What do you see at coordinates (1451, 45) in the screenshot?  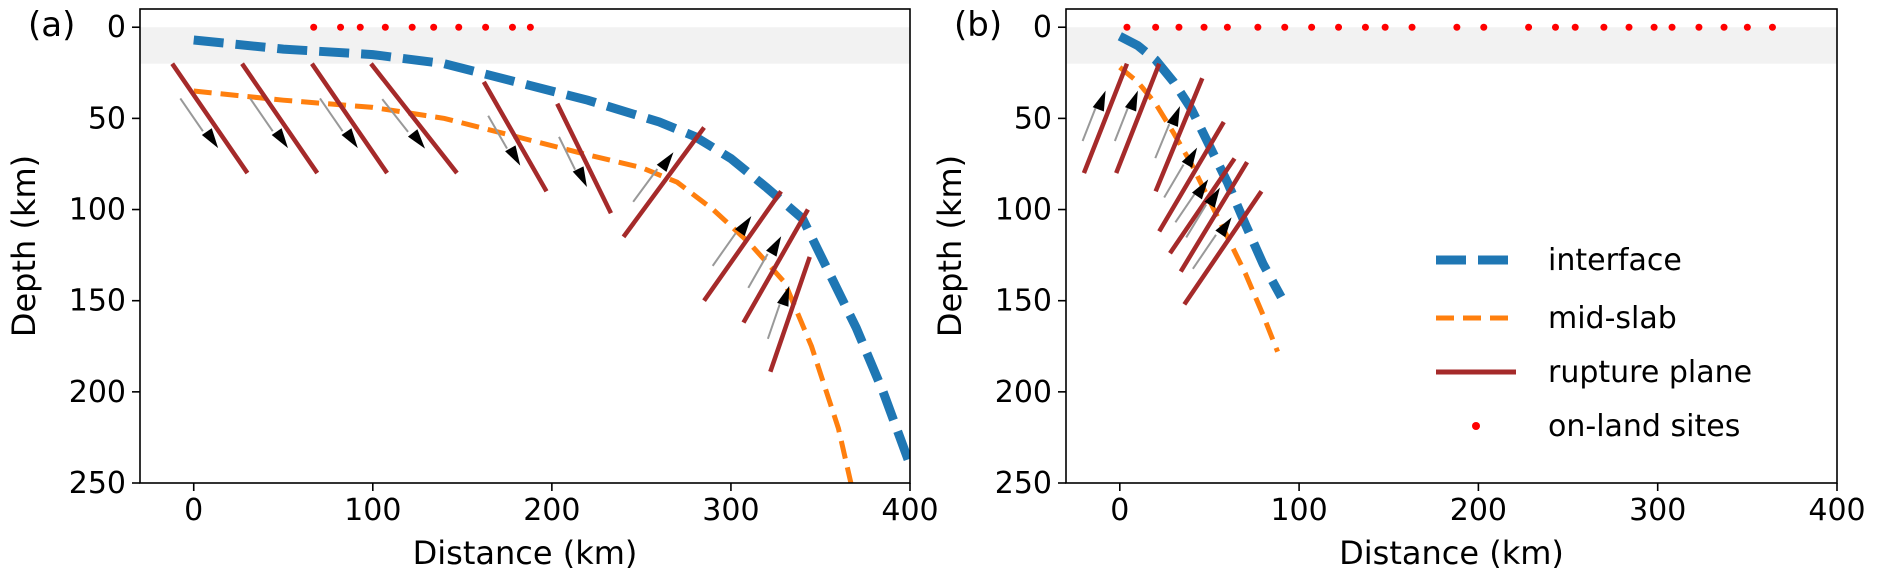 I see `shallow-band` at bounding box center [1451, 45].